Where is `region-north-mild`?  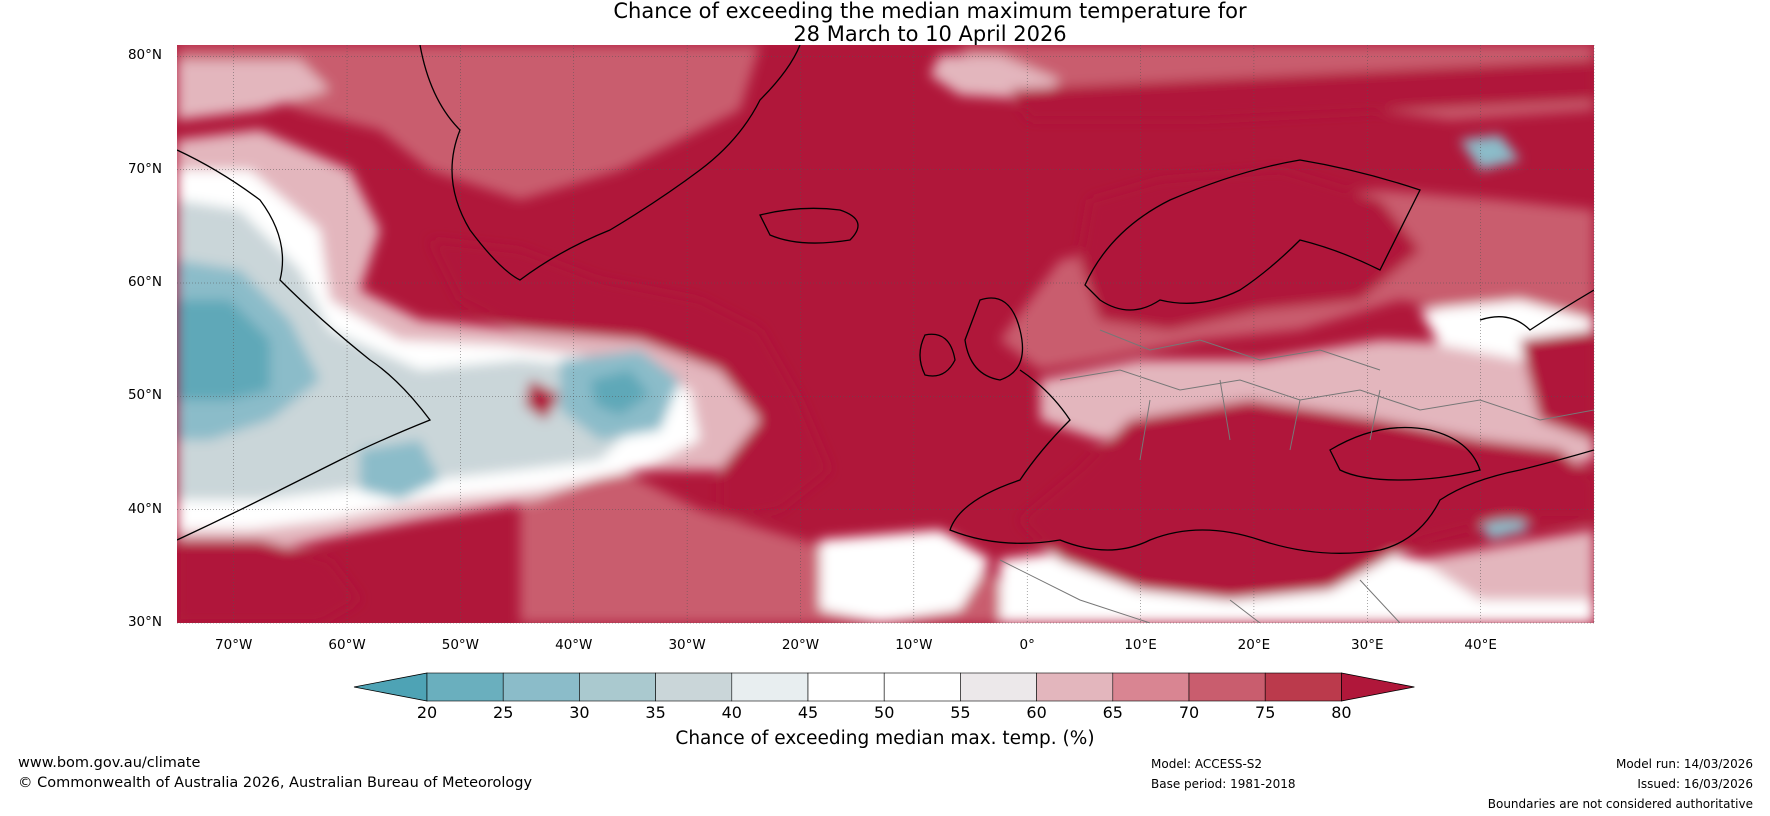
region-north-mild is located at coordinates (253, 90).